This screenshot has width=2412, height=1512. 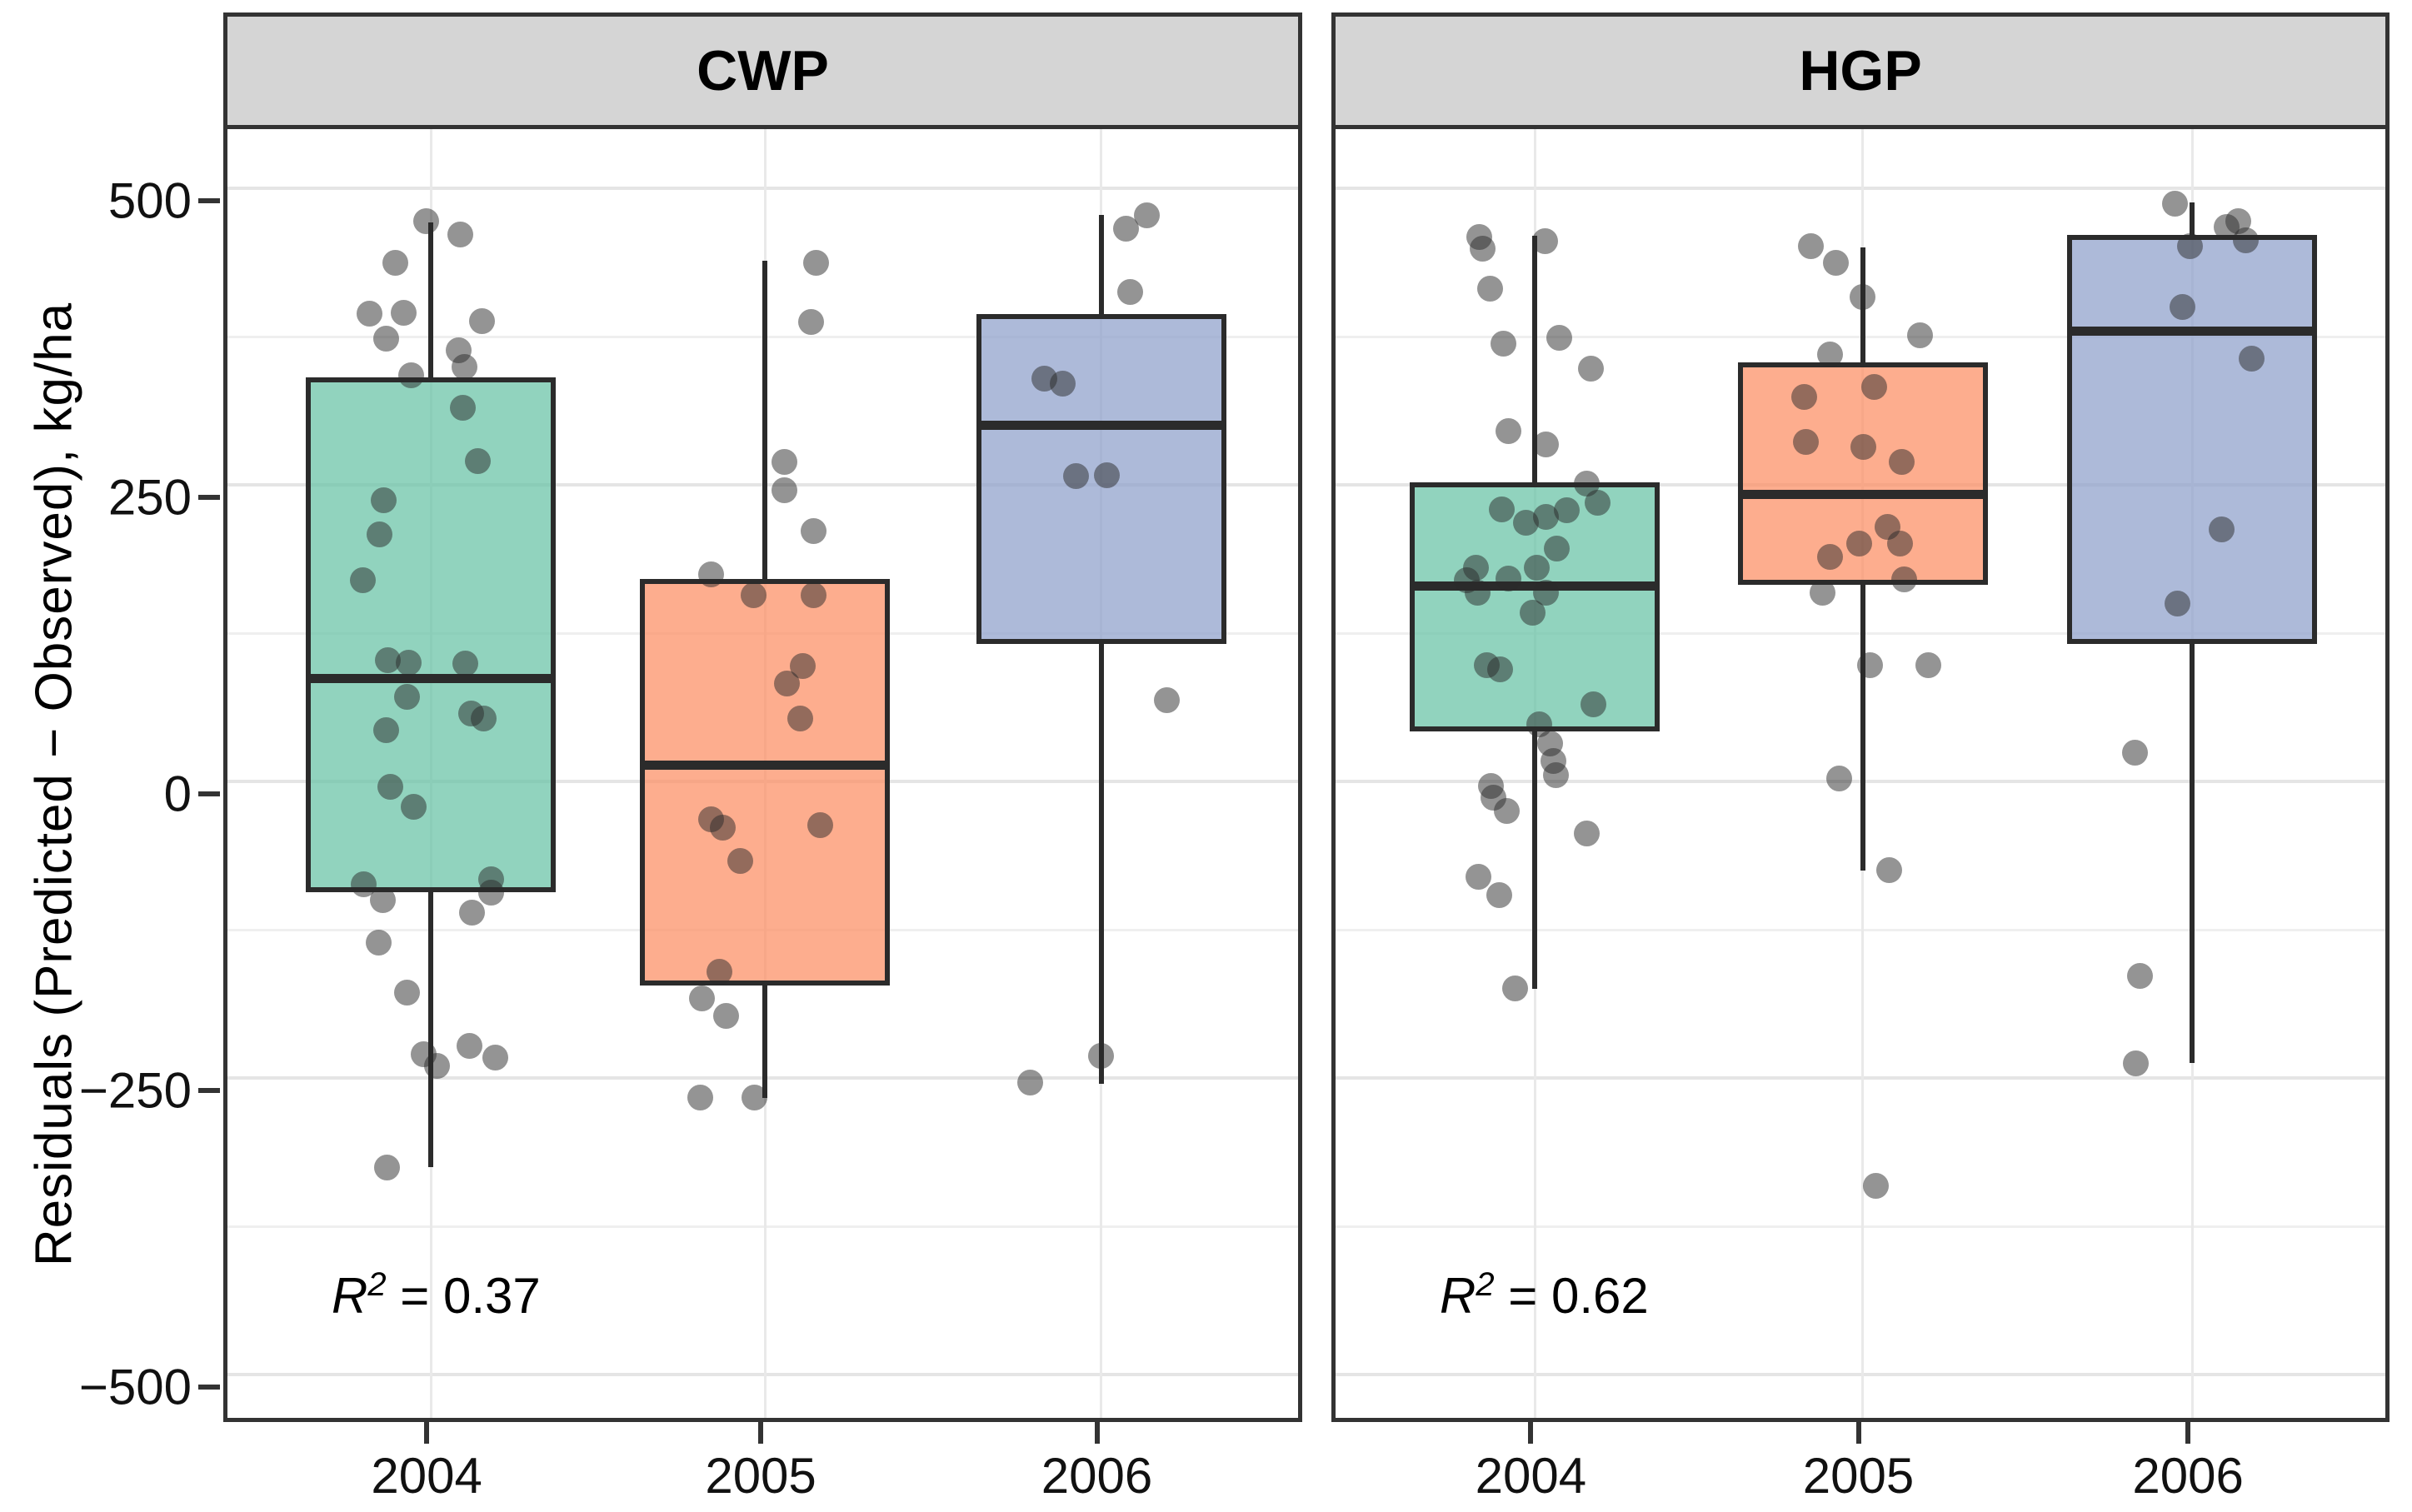 I want to click on median-line, so click(x=766, y=765).